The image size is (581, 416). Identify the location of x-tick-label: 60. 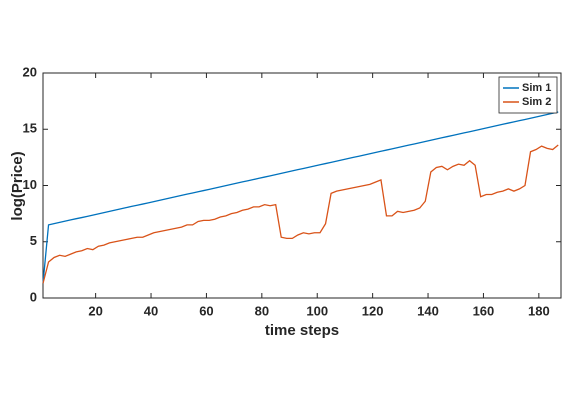
(206, 310).